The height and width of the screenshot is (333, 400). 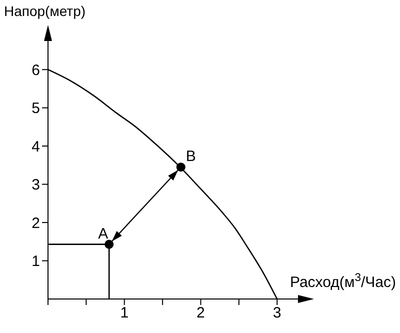 I want to click on y-tick-label: 4, so click(x=36, y=147).